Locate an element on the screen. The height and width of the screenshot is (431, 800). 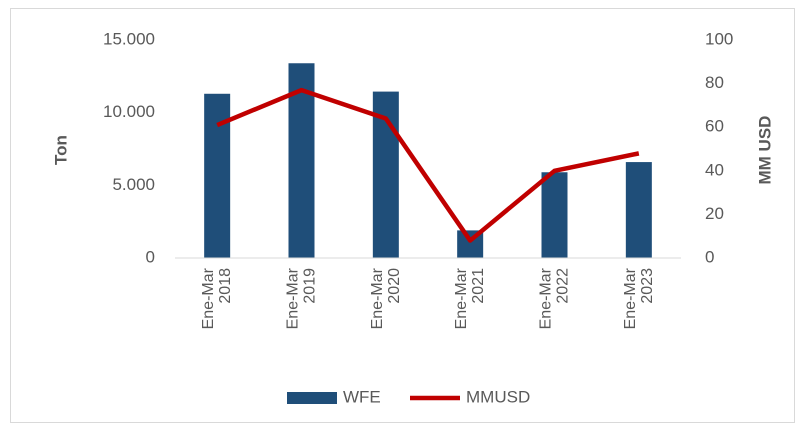
y-tick-label: 5.000 is located at coordinates (133, 184).